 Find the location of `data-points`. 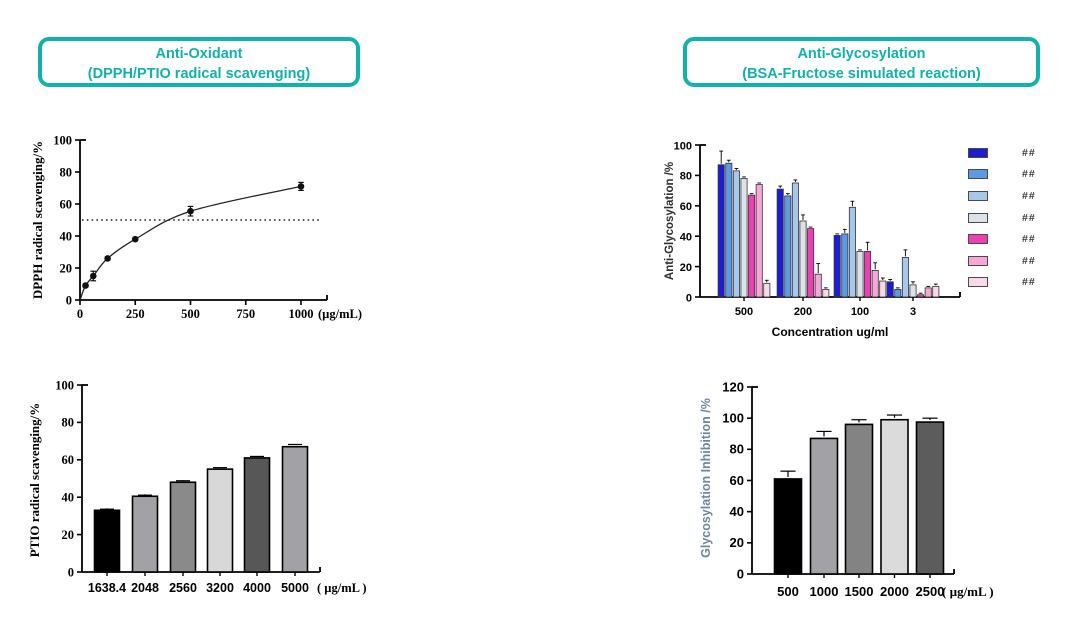

data-points is located at coordinates (193, 235).